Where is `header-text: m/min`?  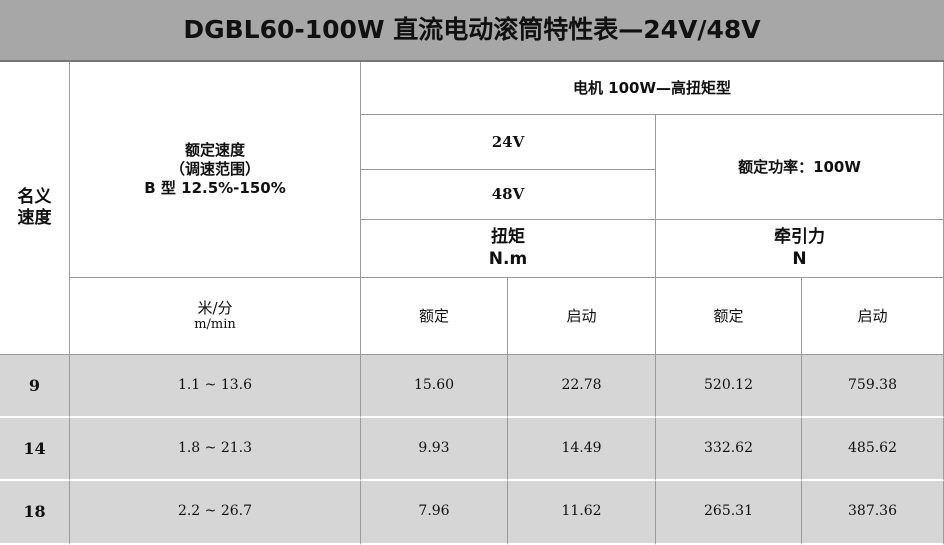 header-text: m/min is located at coordinates (215, 325).